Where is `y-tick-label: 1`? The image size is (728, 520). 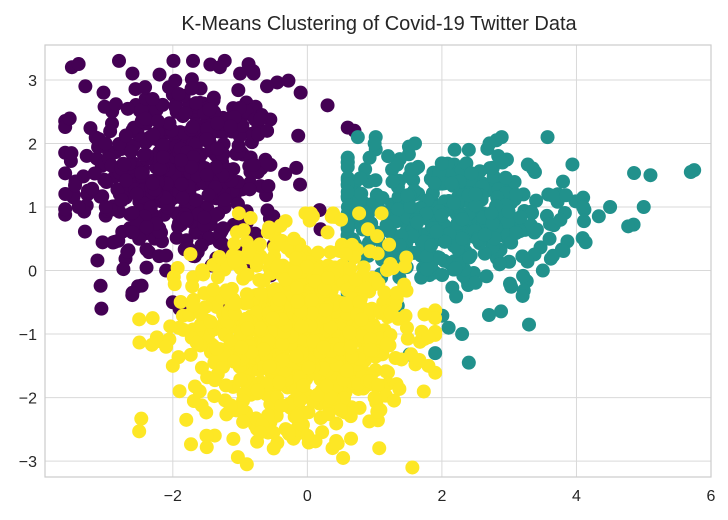
y-tick-label: 1 is located at coordinates (32, 208).